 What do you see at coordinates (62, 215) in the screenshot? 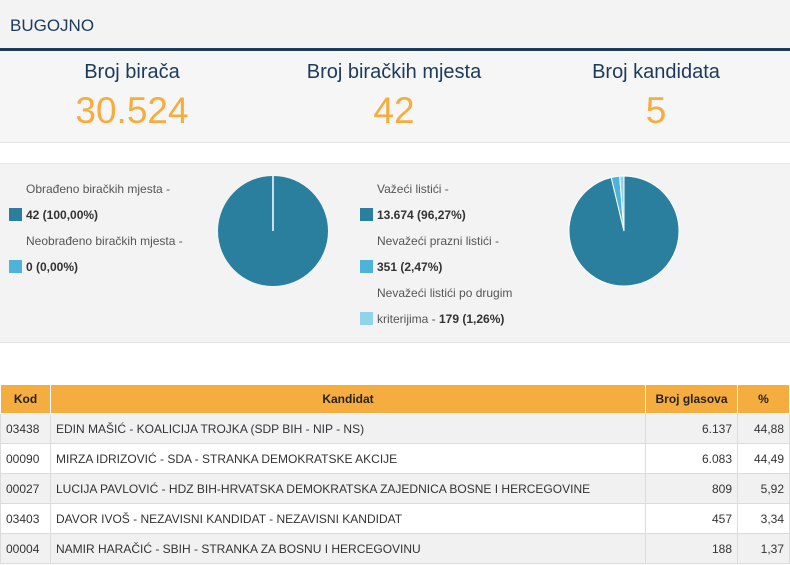
I see `legend-value: 42 (100,00%)` at bounding box center [62, 215].